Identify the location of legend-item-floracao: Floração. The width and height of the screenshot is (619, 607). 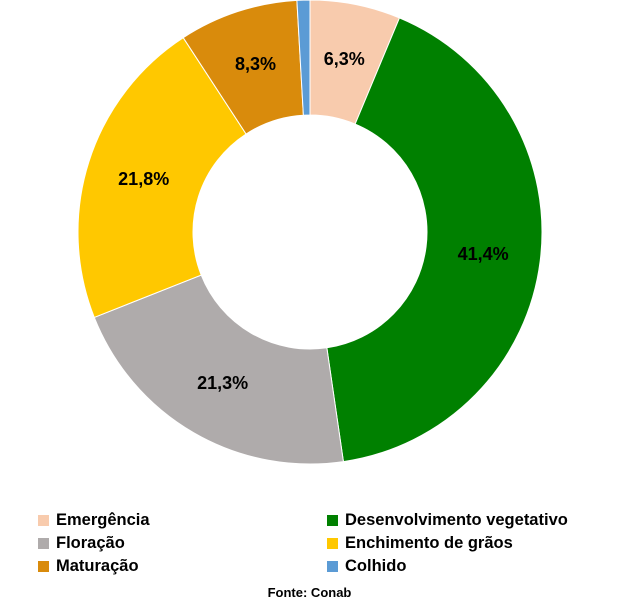
(81, 543).